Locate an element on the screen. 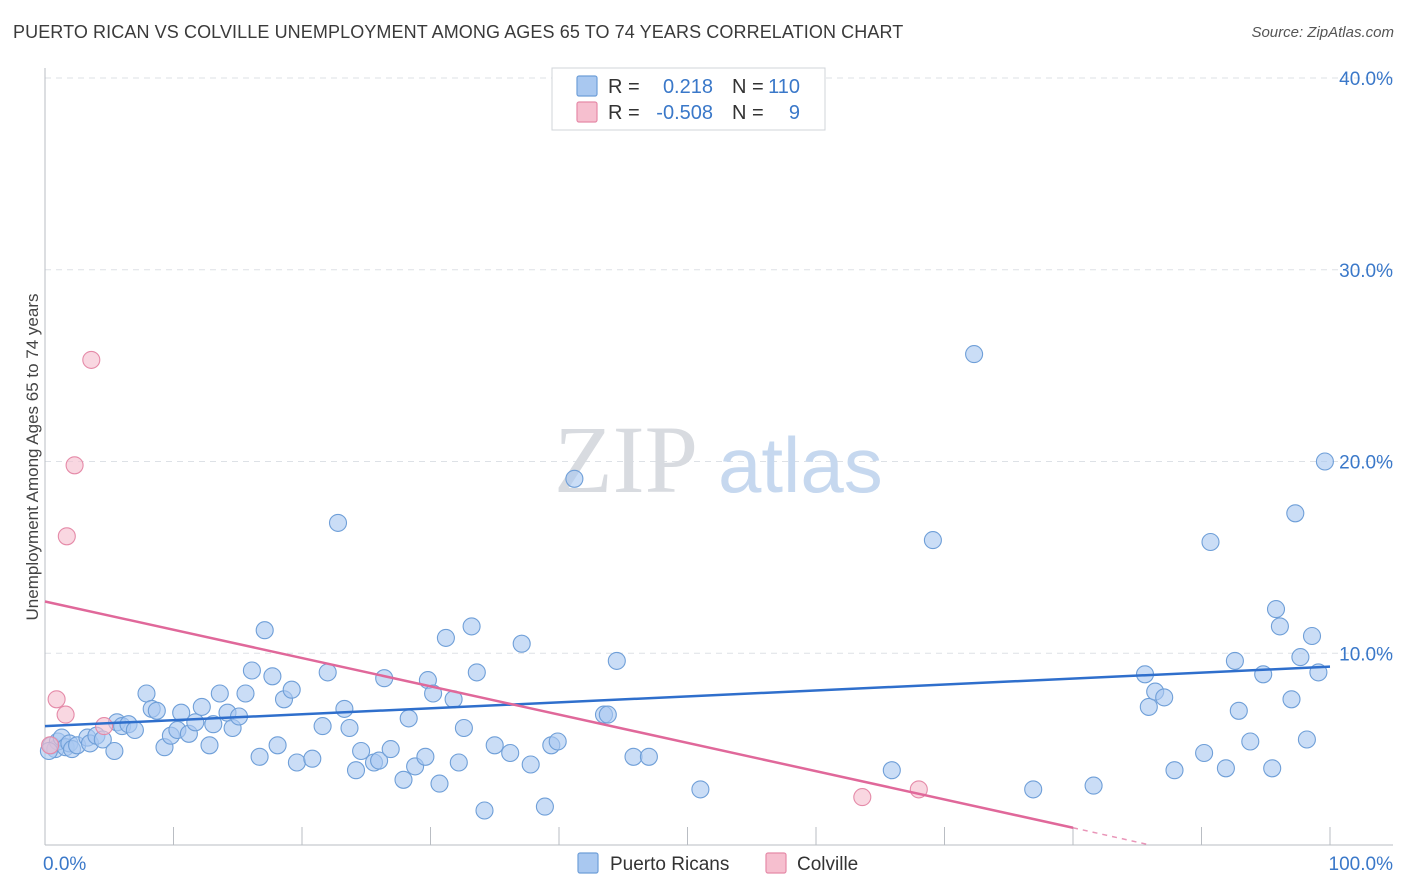 The height and width of the screenshot is (892, 1406). y-tick-label: 10.0% is located at coordinates (1366, 654).